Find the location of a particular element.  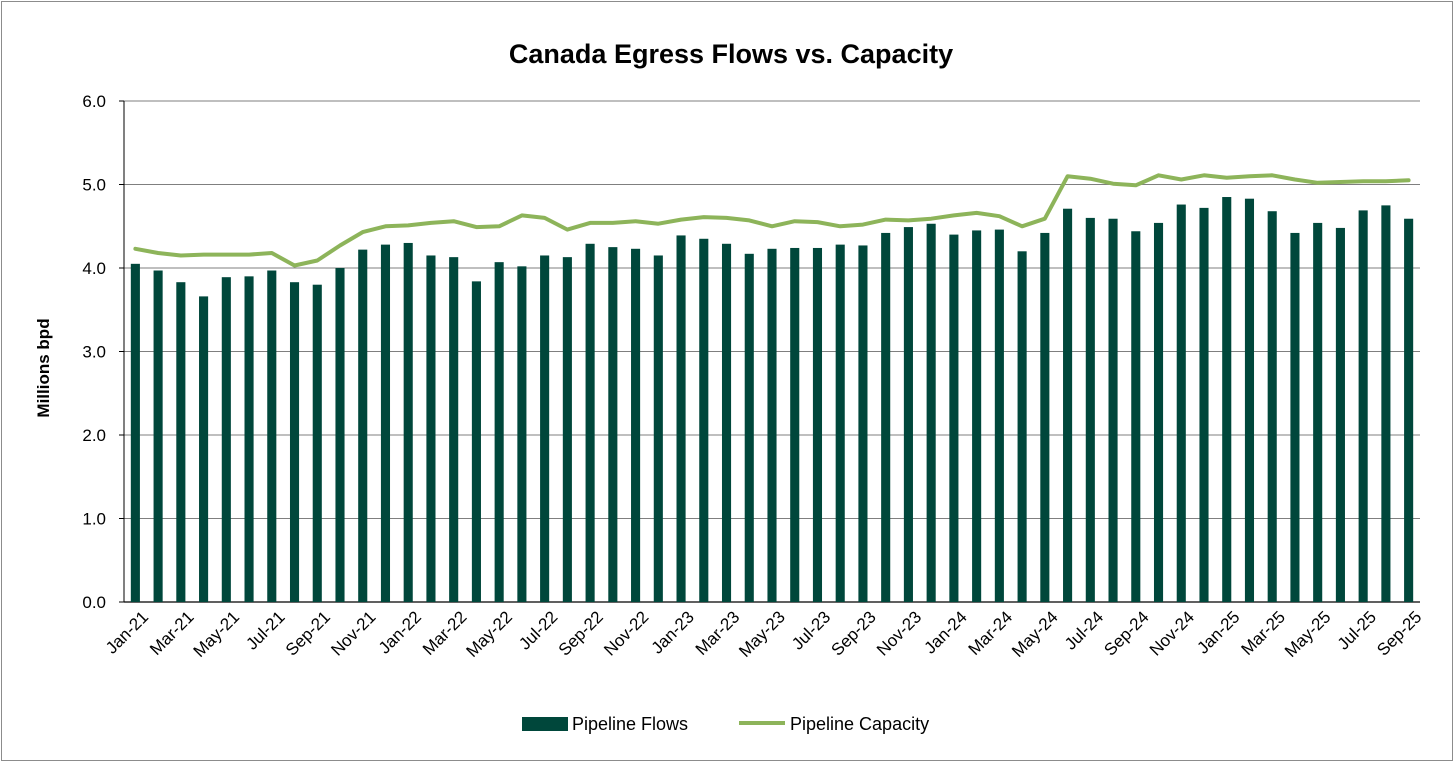

x-tick-label: Sep-21 is located at coordinates (308, 633).